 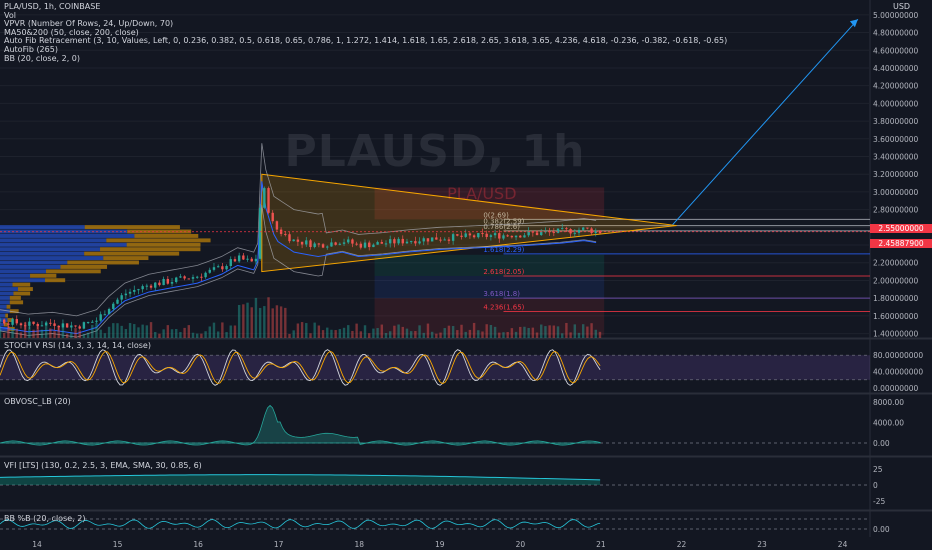 I want to click on bb-tick: 0.00, so click(x=881, y=529).